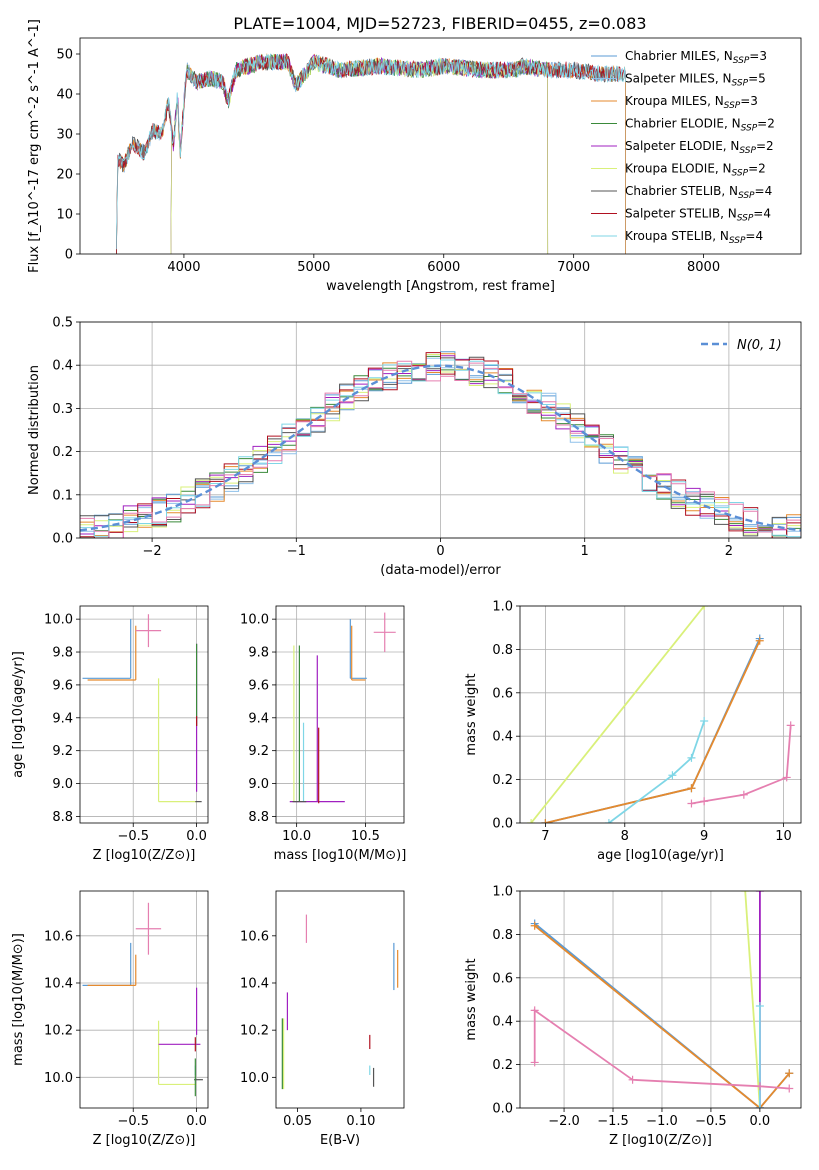 This screenshot has width=819, height=1170. What do you see at coordinates (443, 267) in the screenshot?
I see `x-tick-label: 6000` at bounding box center [443, 267].